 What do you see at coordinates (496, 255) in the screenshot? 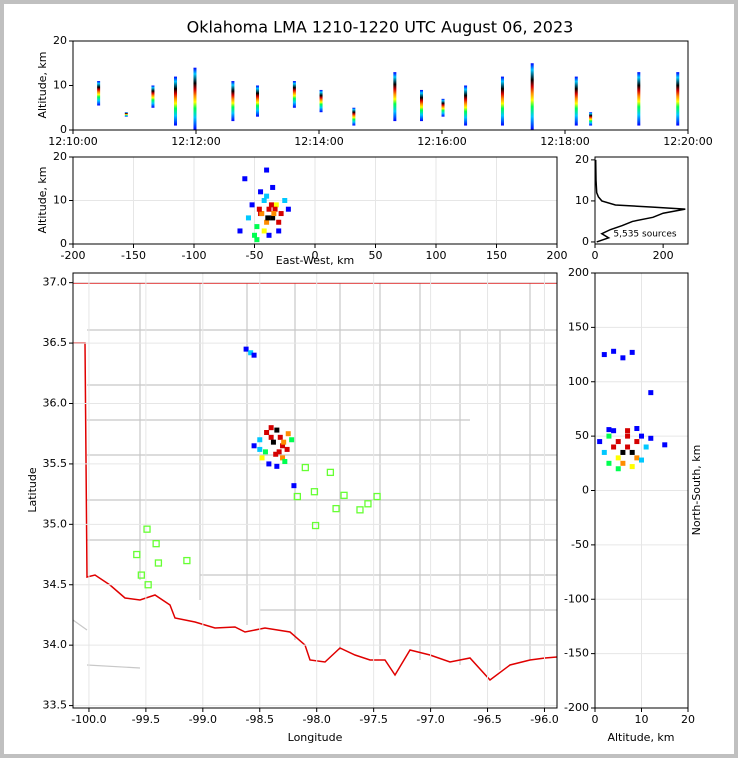
I see `x-tick-label: 150` at bounding box center [496, 255].